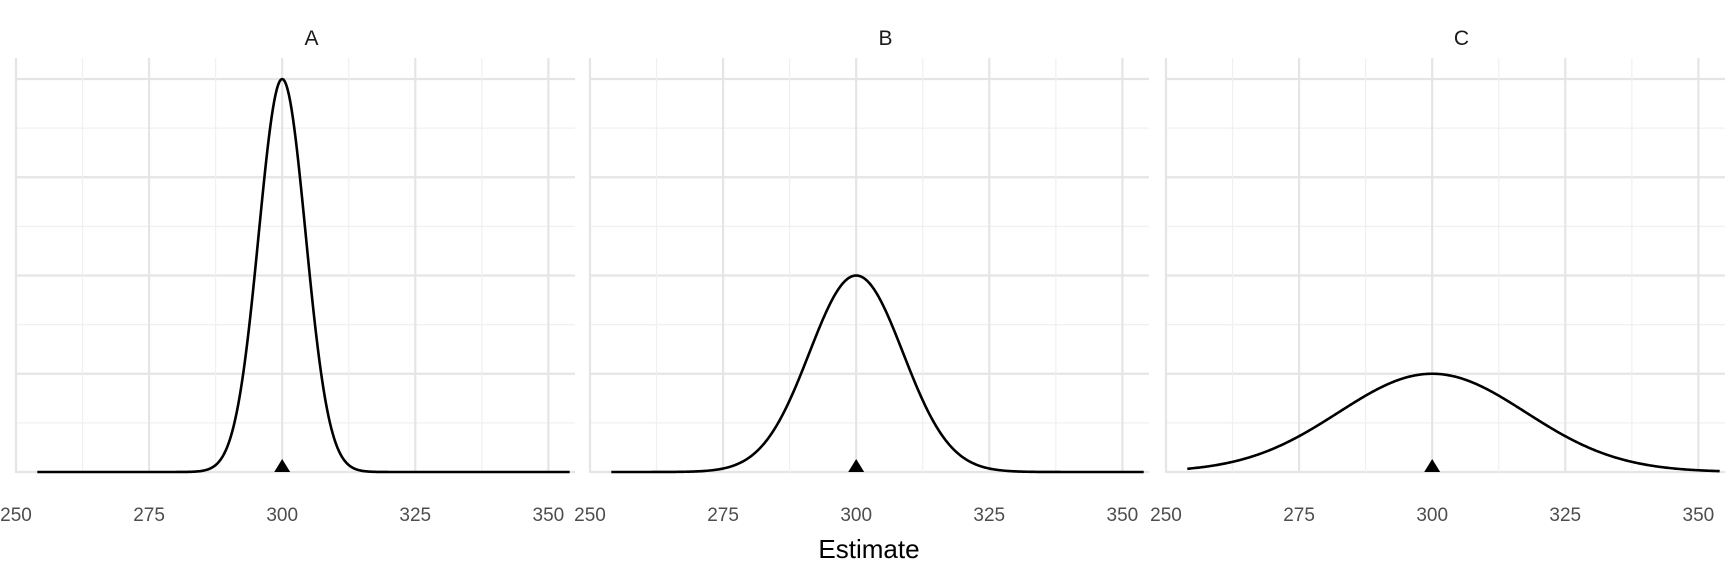 The height and width of the screenshot is (576, 1728). I want to click on panel-title: A, so click(311, 38).